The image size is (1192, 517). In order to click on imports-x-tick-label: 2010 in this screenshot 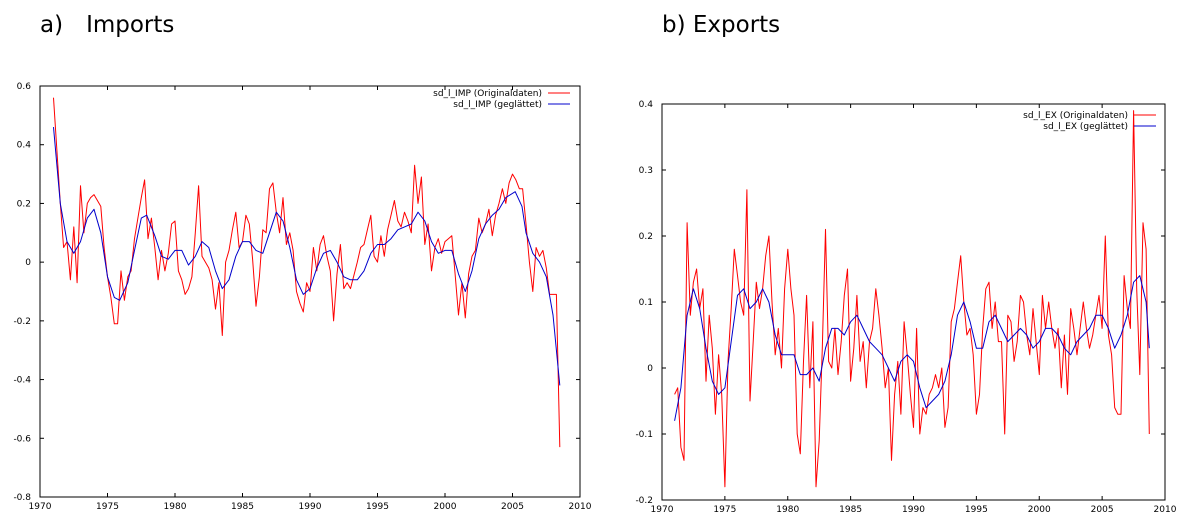, I will do `click(580, 507)`.